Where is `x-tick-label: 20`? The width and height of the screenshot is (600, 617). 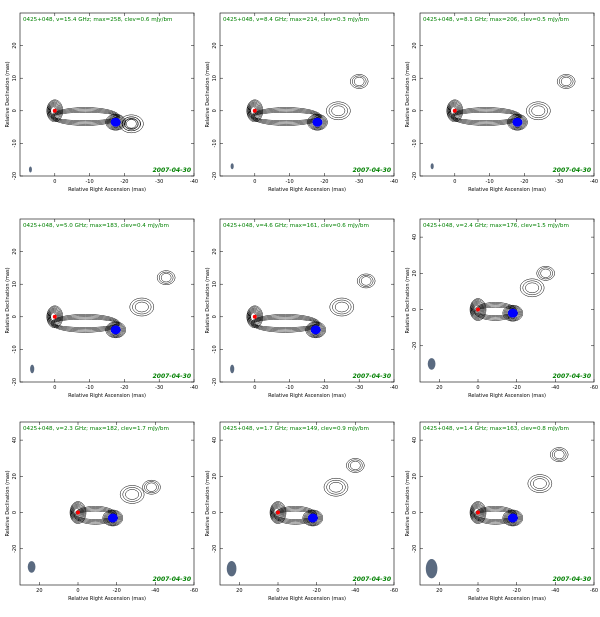 x-tick-label: 20 is located at coordinates (239, 591).